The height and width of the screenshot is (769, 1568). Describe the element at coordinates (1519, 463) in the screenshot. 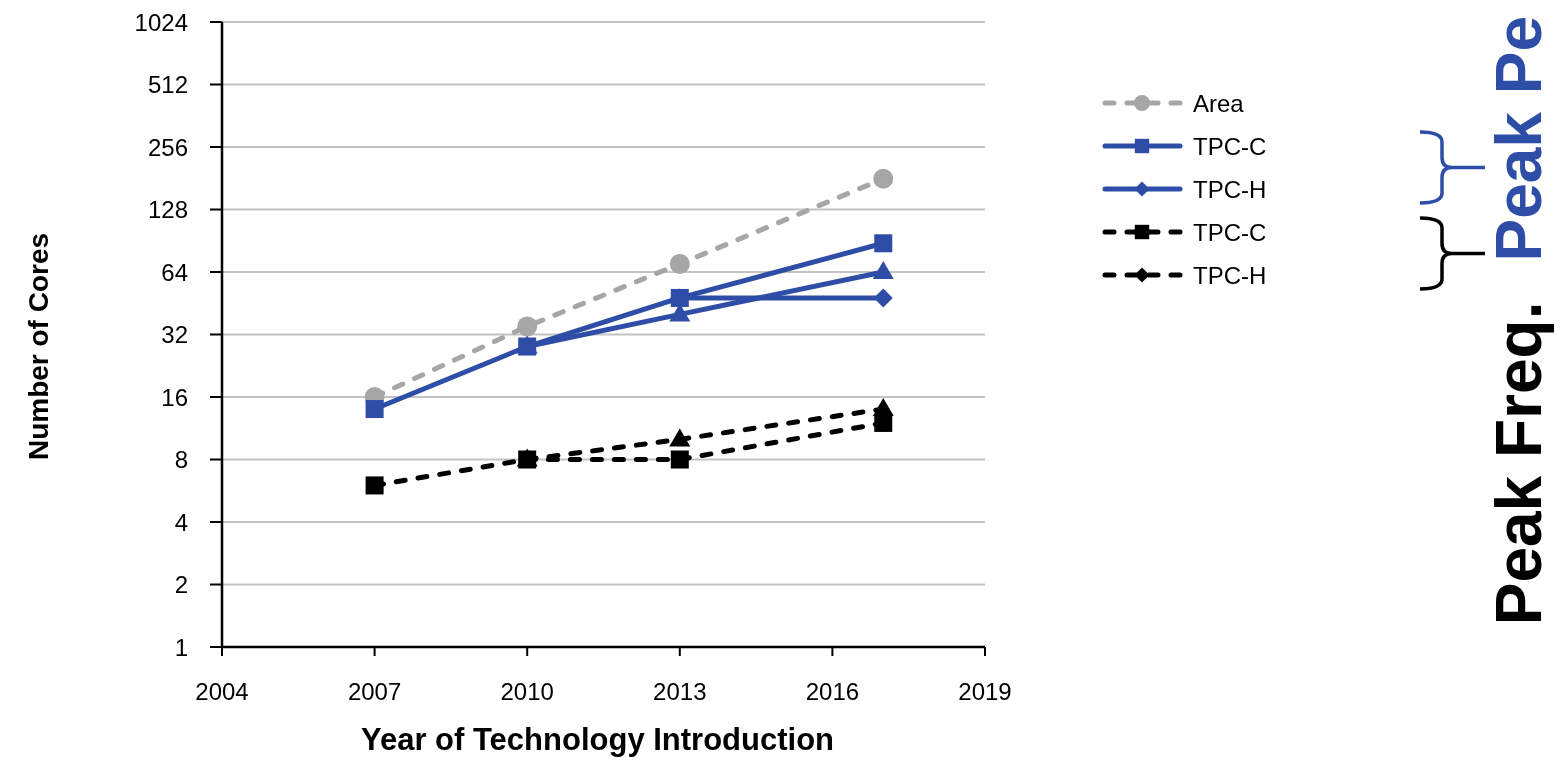

I see `text: Peak Freq.` at that location.